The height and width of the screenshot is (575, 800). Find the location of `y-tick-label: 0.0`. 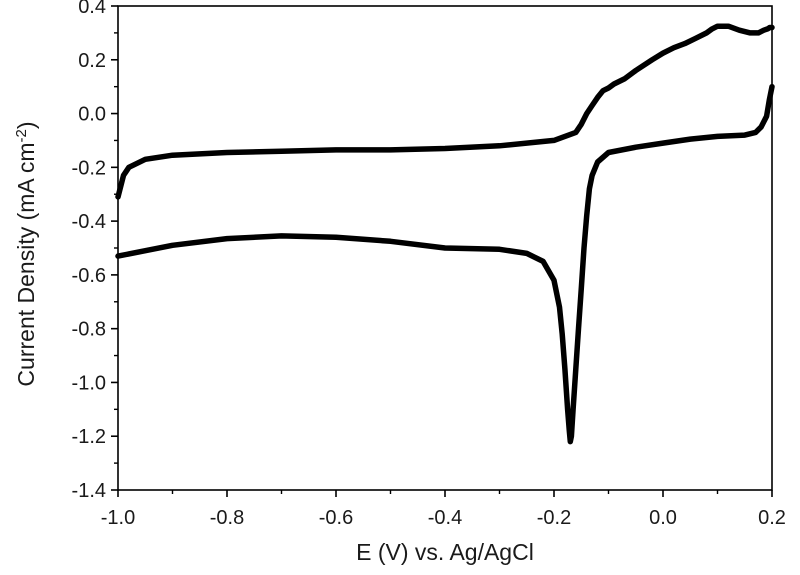

y-tick-label: 0.0 is located at coordinates (92, 115).